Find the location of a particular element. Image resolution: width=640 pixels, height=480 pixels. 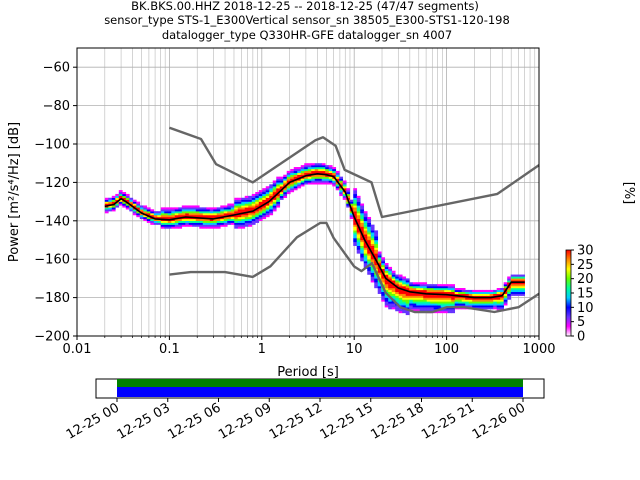

timeline-segments-bar is located at coordinates (320, 383).